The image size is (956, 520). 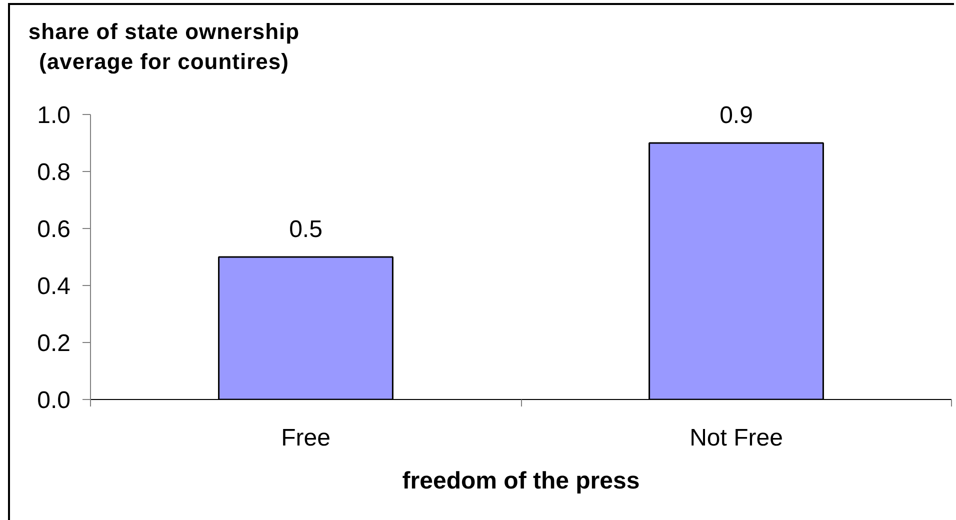 I want to click on y-tick-label: 0.2, so click(x=54, y=343).